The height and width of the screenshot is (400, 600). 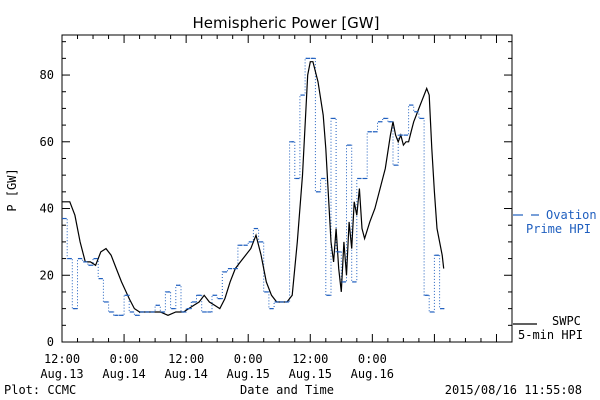 I want to click on y-tick-label: 20, so click(x=47, y=275).